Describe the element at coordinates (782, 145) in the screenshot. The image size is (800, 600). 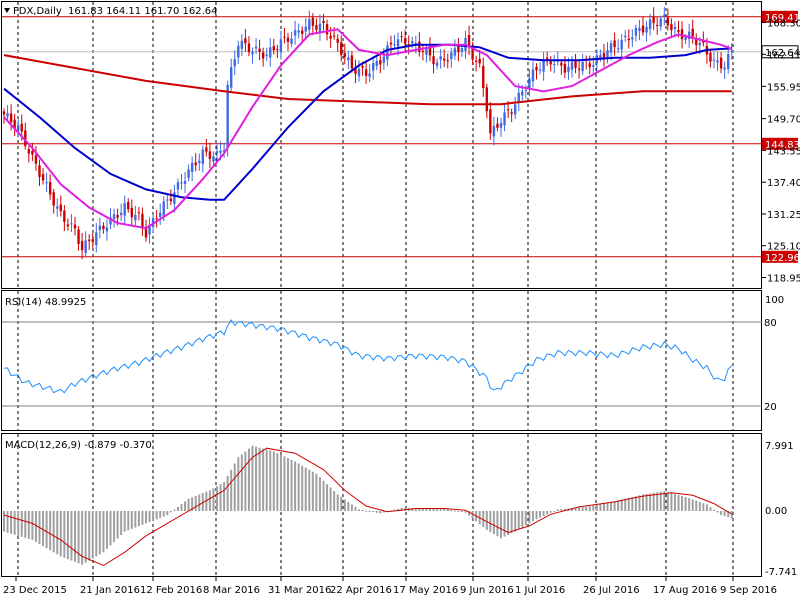
I see `level-label: 144.83` at that location.